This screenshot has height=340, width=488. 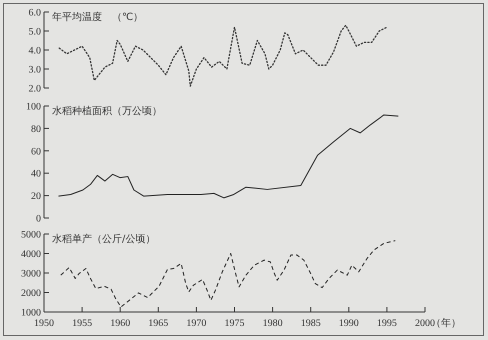 I want to click on x-tick-label: 1955, so click(x=82, y=323).